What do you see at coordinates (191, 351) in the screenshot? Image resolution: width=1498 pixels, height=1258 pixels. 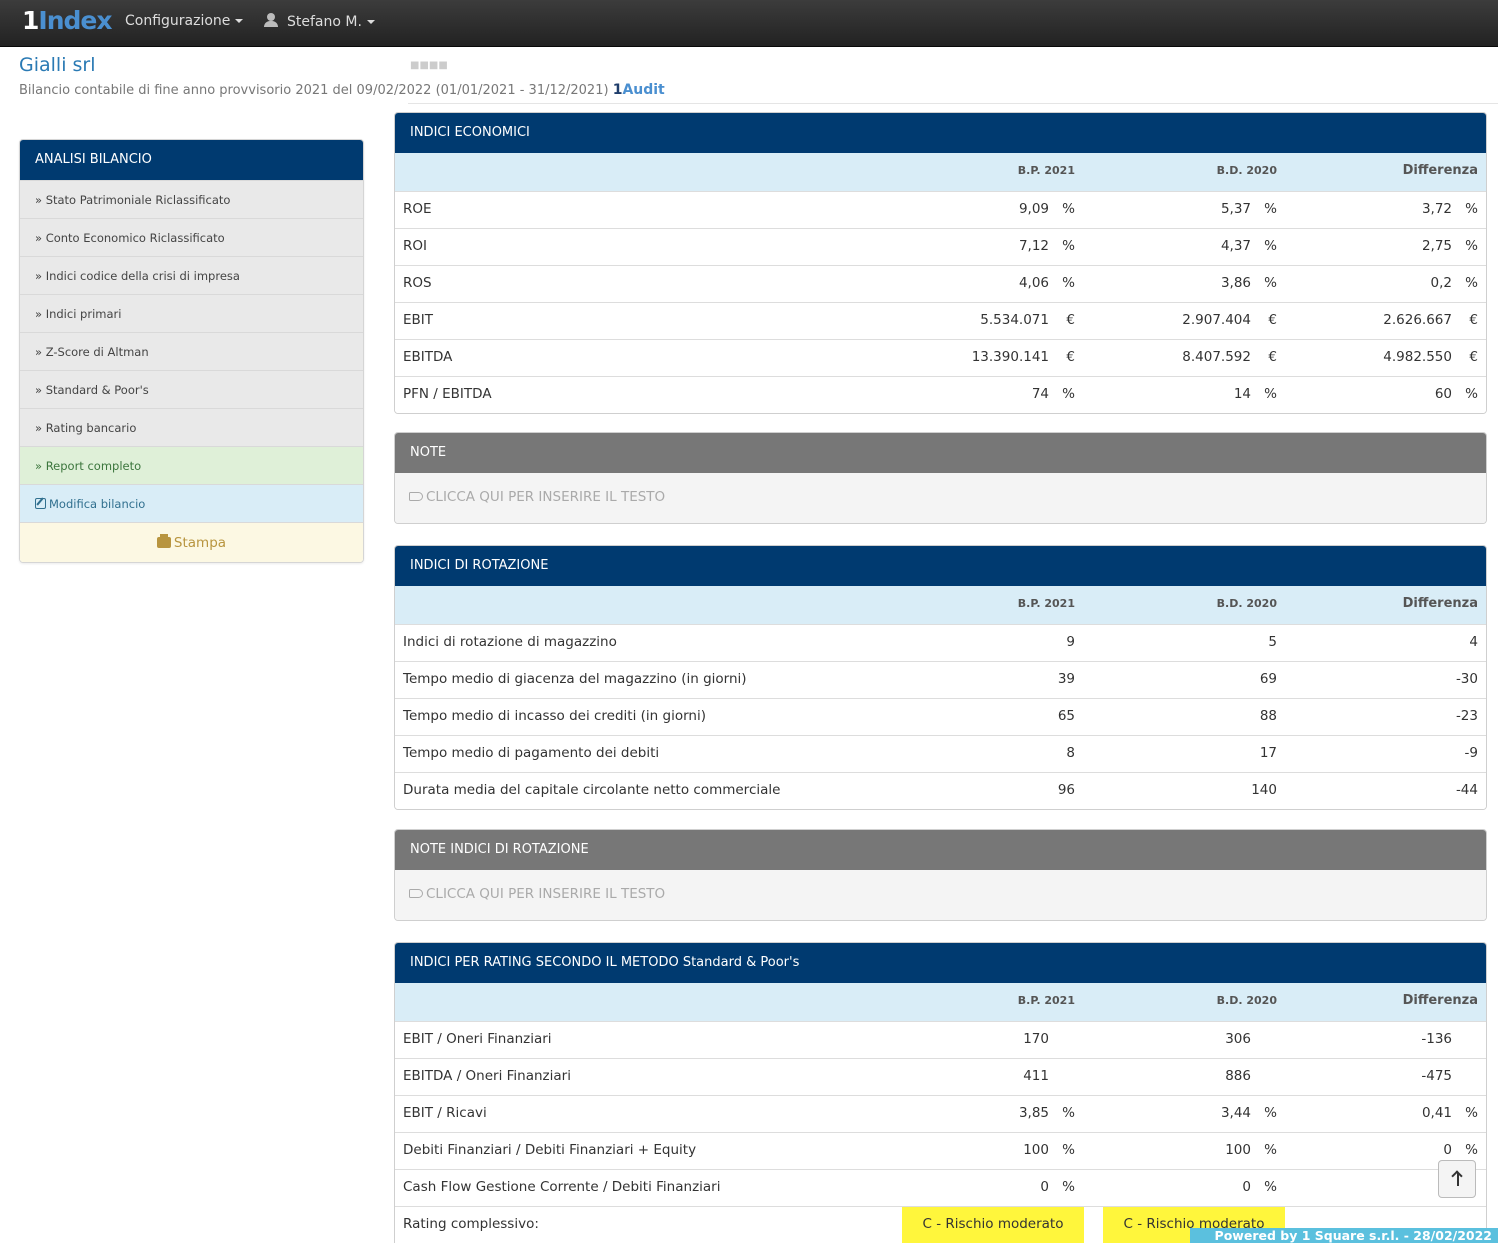 I see `sidebar-item-z-score: » Z-Score di Altman` at bounding box center [191, 351].